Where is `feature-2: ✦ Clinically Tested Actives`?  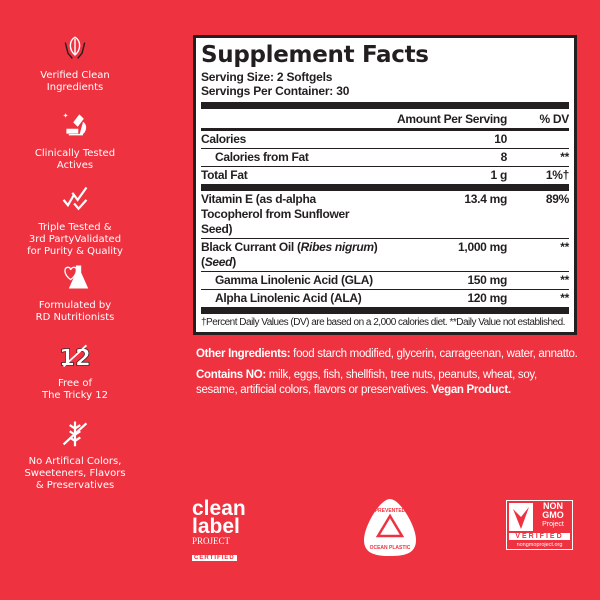 feature-2: ✦ Clinically Tested Actives is located at coordinates (75, 141).